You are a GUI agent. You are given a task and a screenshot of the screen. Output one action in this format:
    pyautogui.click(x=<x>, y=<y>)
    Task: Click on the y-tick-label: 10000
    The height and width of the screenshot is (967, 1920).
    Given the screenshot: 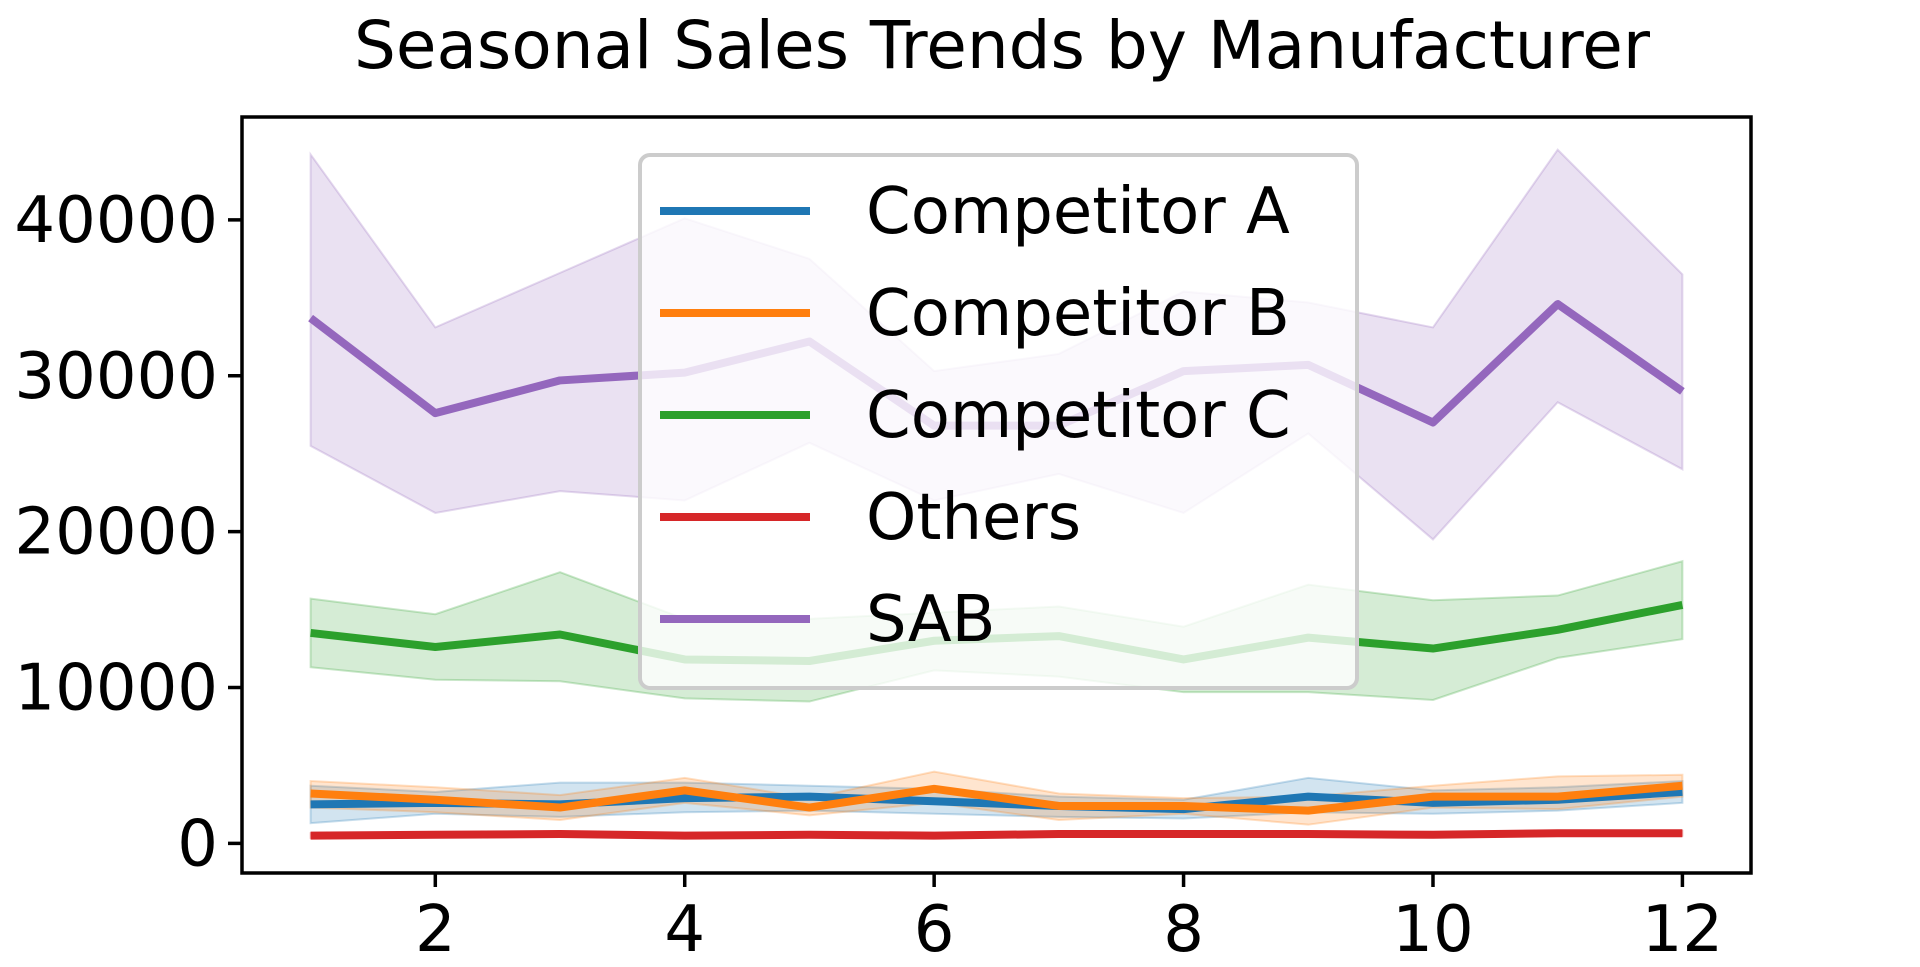 What is the action you would take?
    pyautogui.click(x=116, y=689)
    